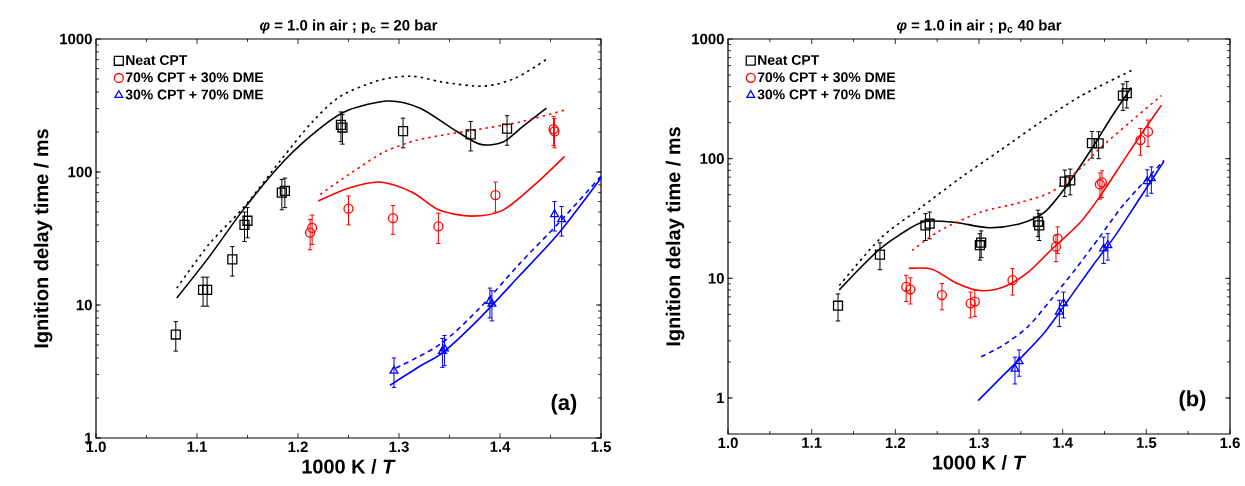 This screenshot has width=1245, height=486. I want to click on chart-title: φ = 1.0 in air ; p$_{c}$ = 20 bar, so click(348, 26).